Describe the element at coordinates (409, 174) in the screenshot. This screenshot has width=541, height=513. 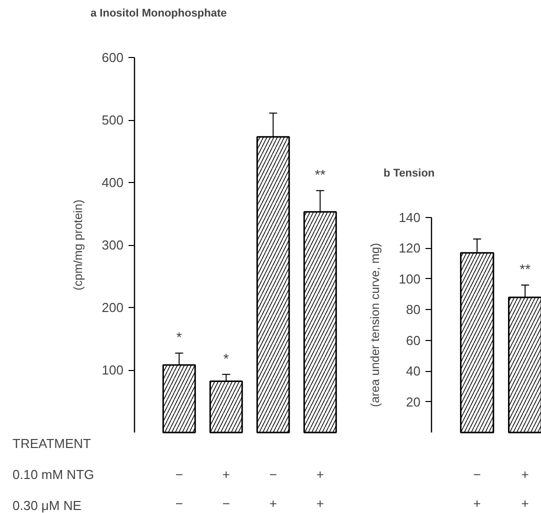
I see `chart-title: b Tension` at that location.